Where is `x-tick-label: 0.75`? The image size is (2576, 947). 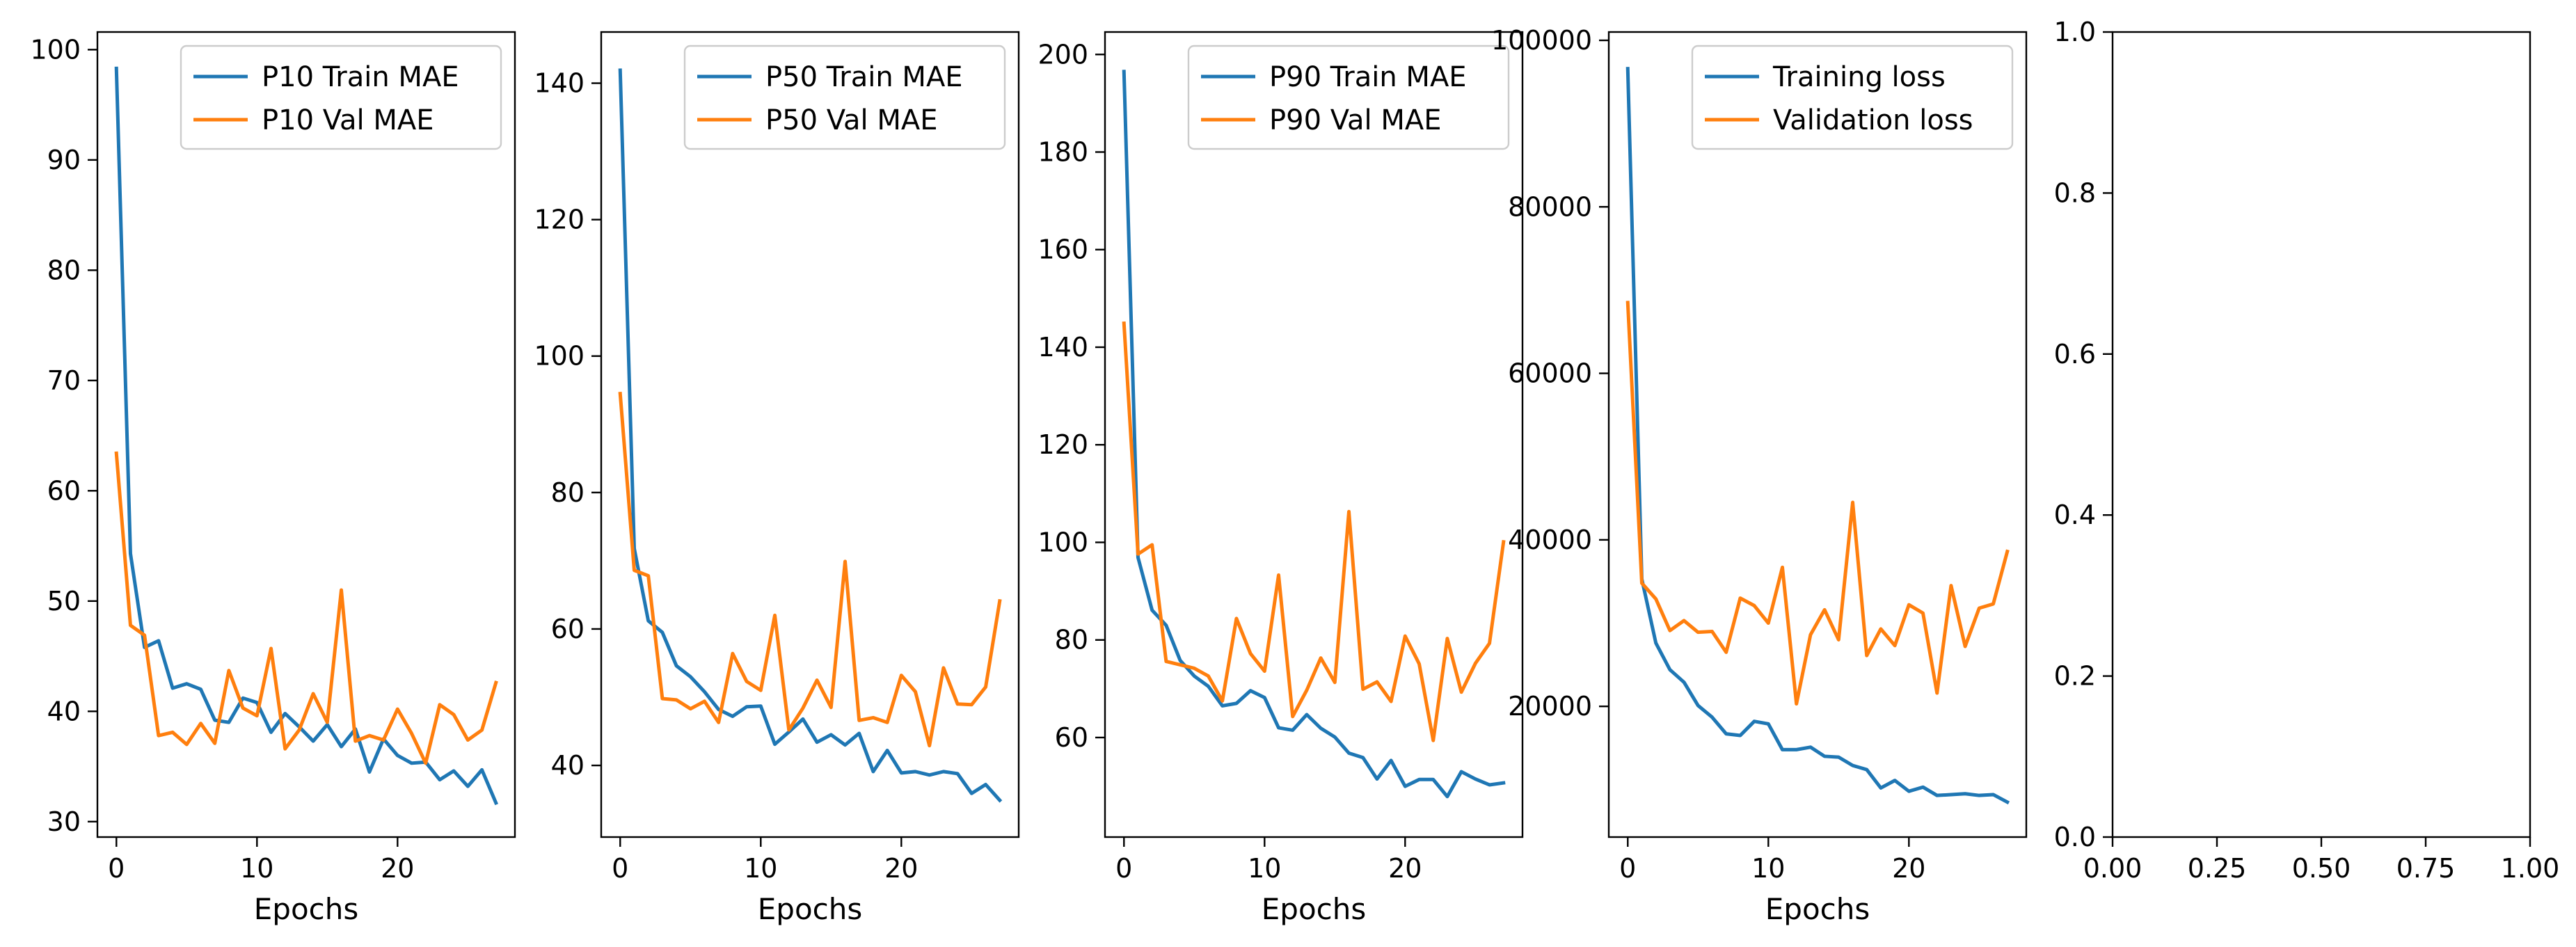 x-tick-label: 0.75 is located at coordinates (2426, 868).